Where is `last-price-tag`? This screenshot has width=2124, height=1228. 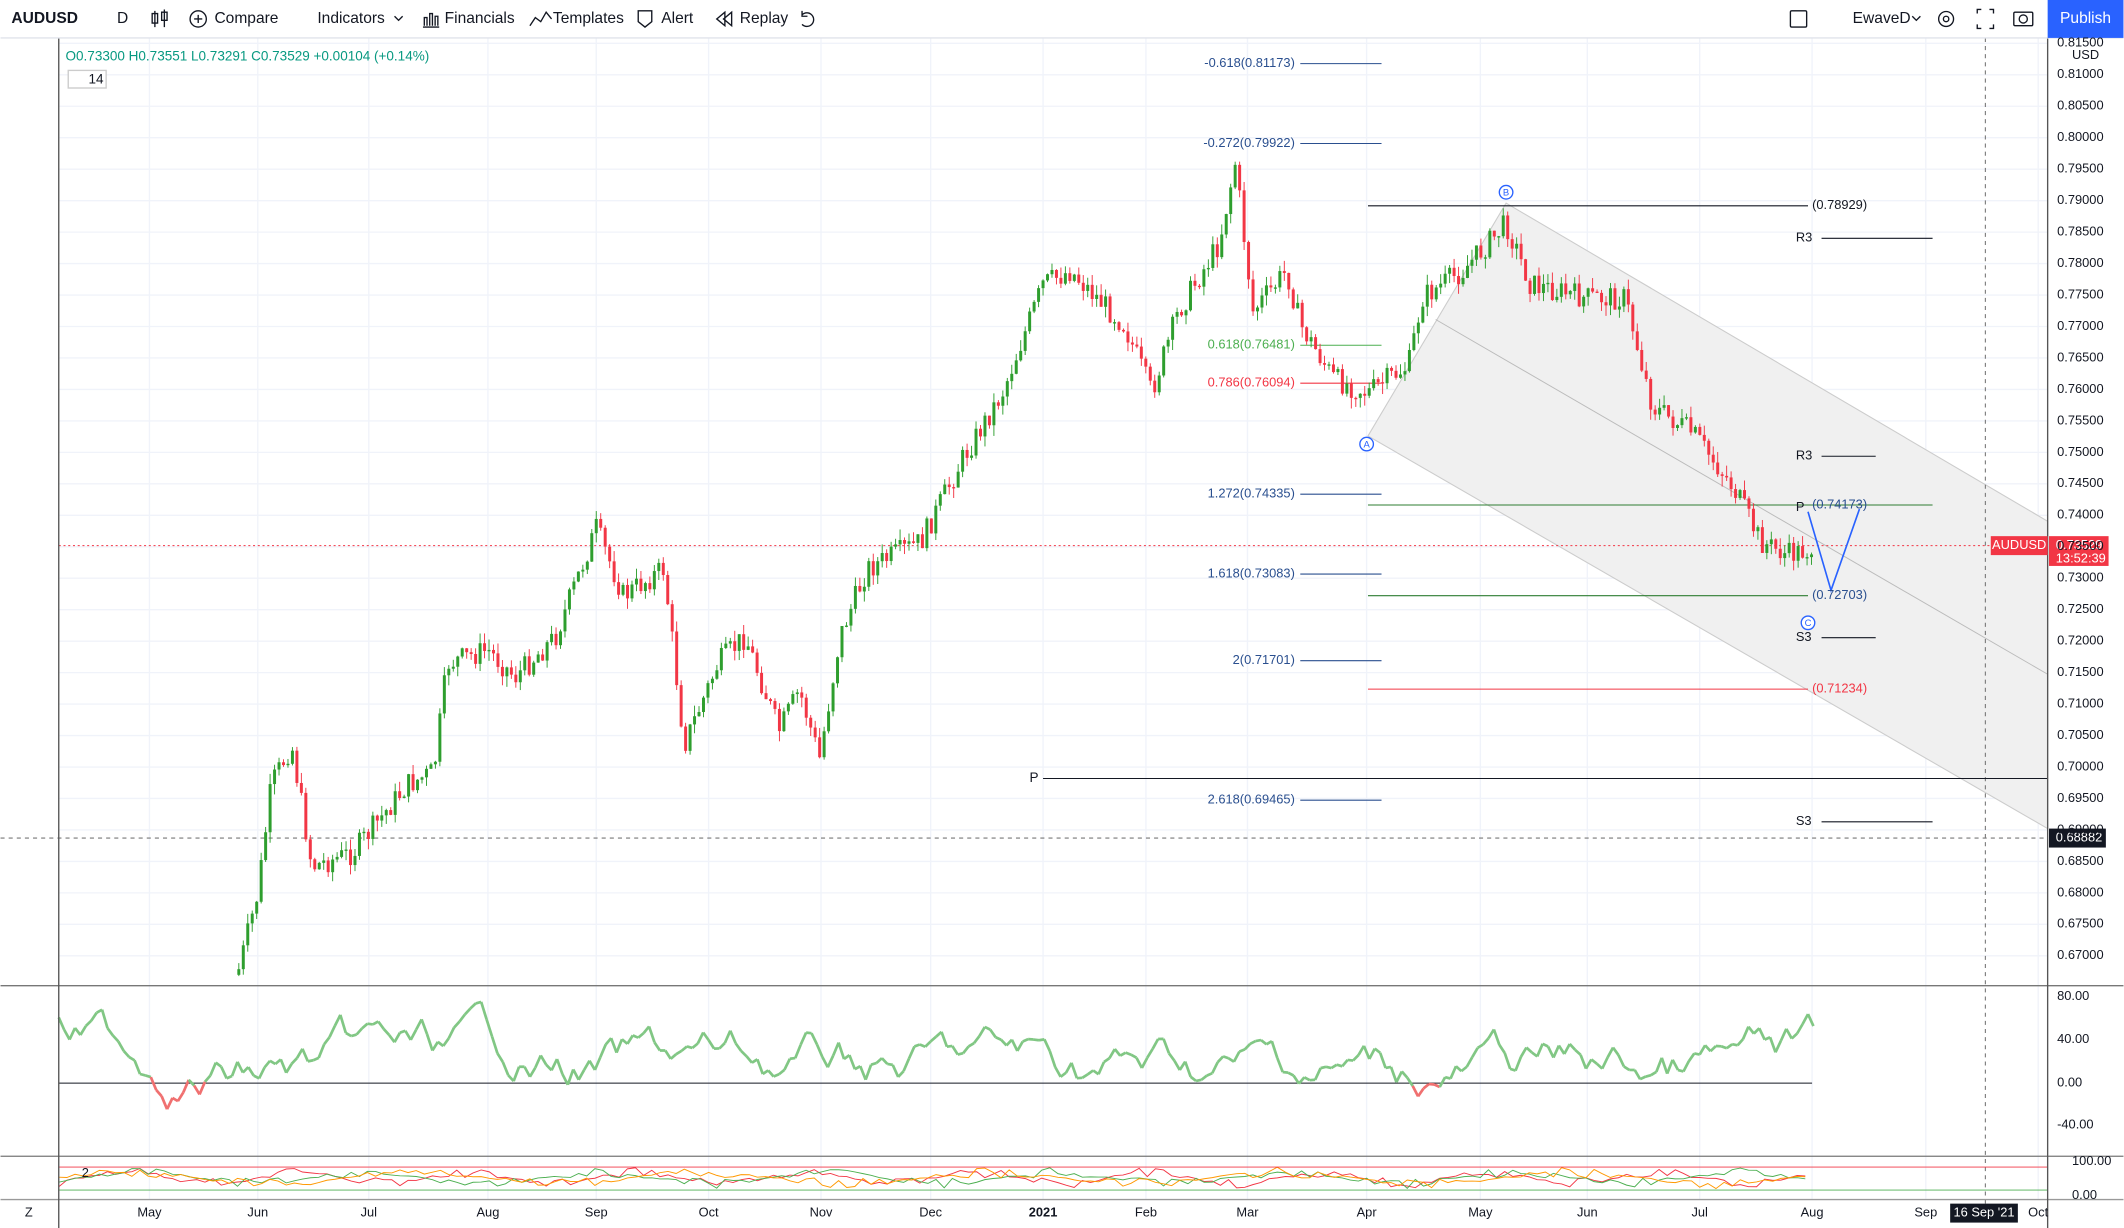
last-price-tag is located at coordinates (2079, 551).